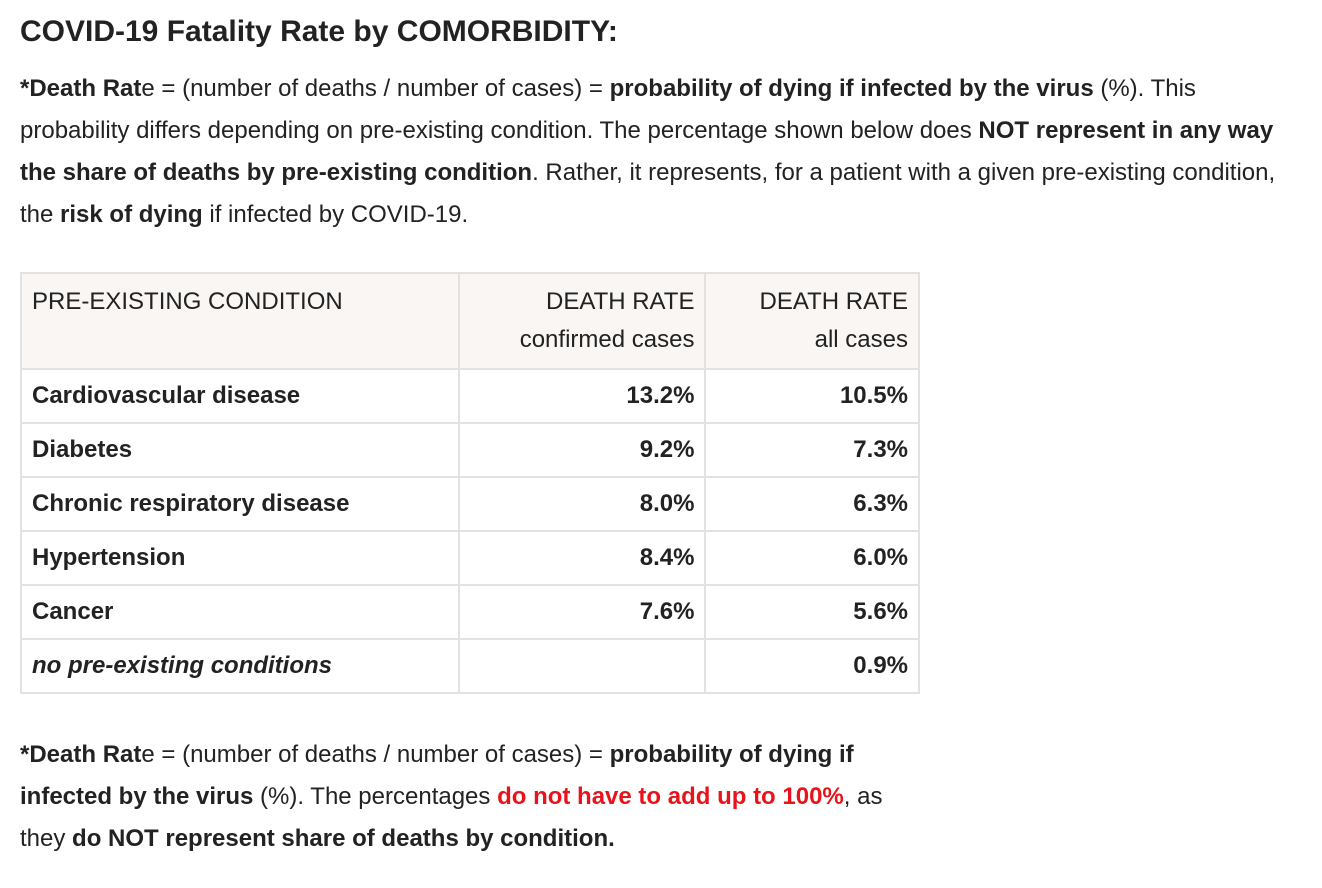 Image resolution: width=1322 pixels, height=888 pixels. I want to click on table-row: Cardiovascular disease 13.2% 10.5%, so click(470, 396).